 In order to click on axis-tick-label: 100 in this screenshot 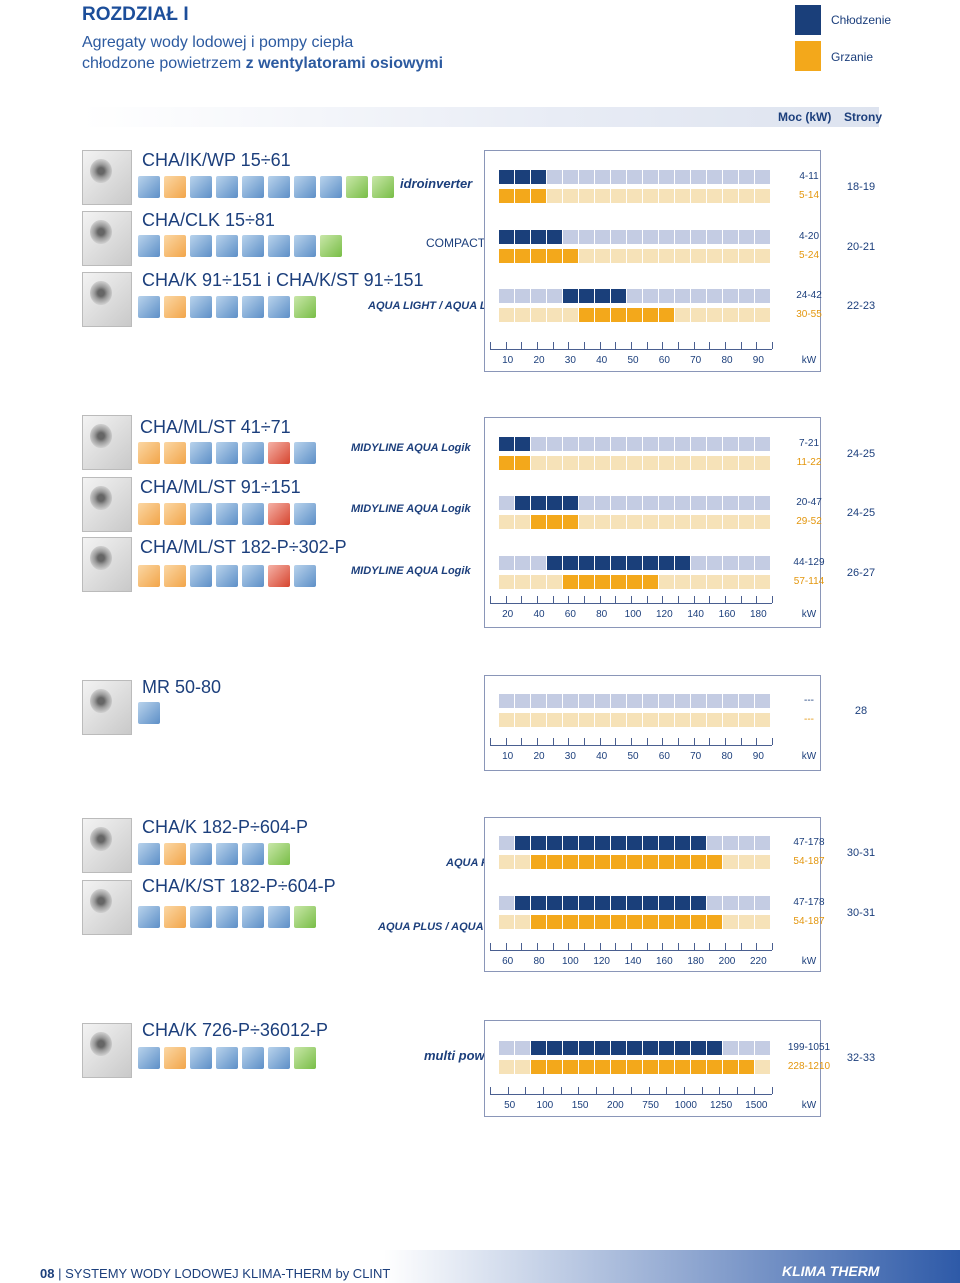, I will do `click(545, 1105)`.